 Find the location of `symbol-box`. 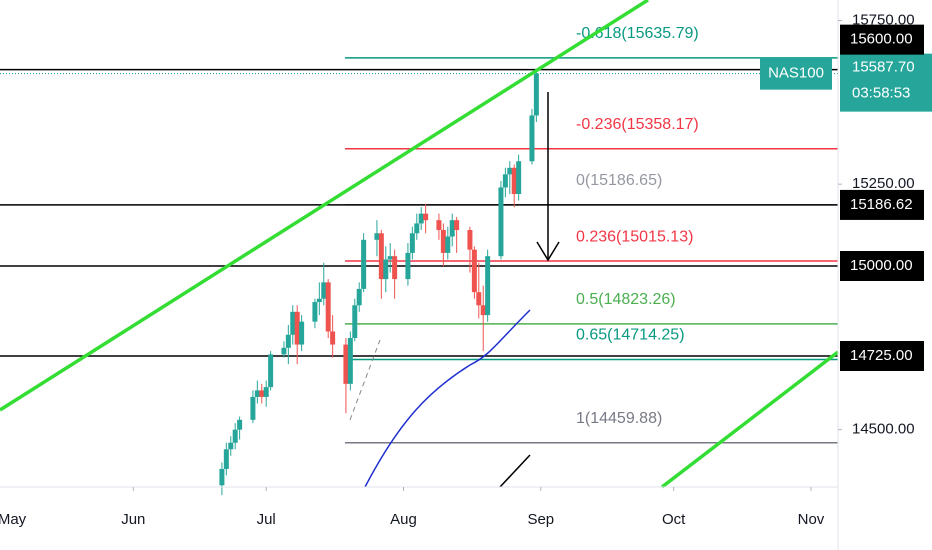

symbol-box is located at coordinates (796, 73).